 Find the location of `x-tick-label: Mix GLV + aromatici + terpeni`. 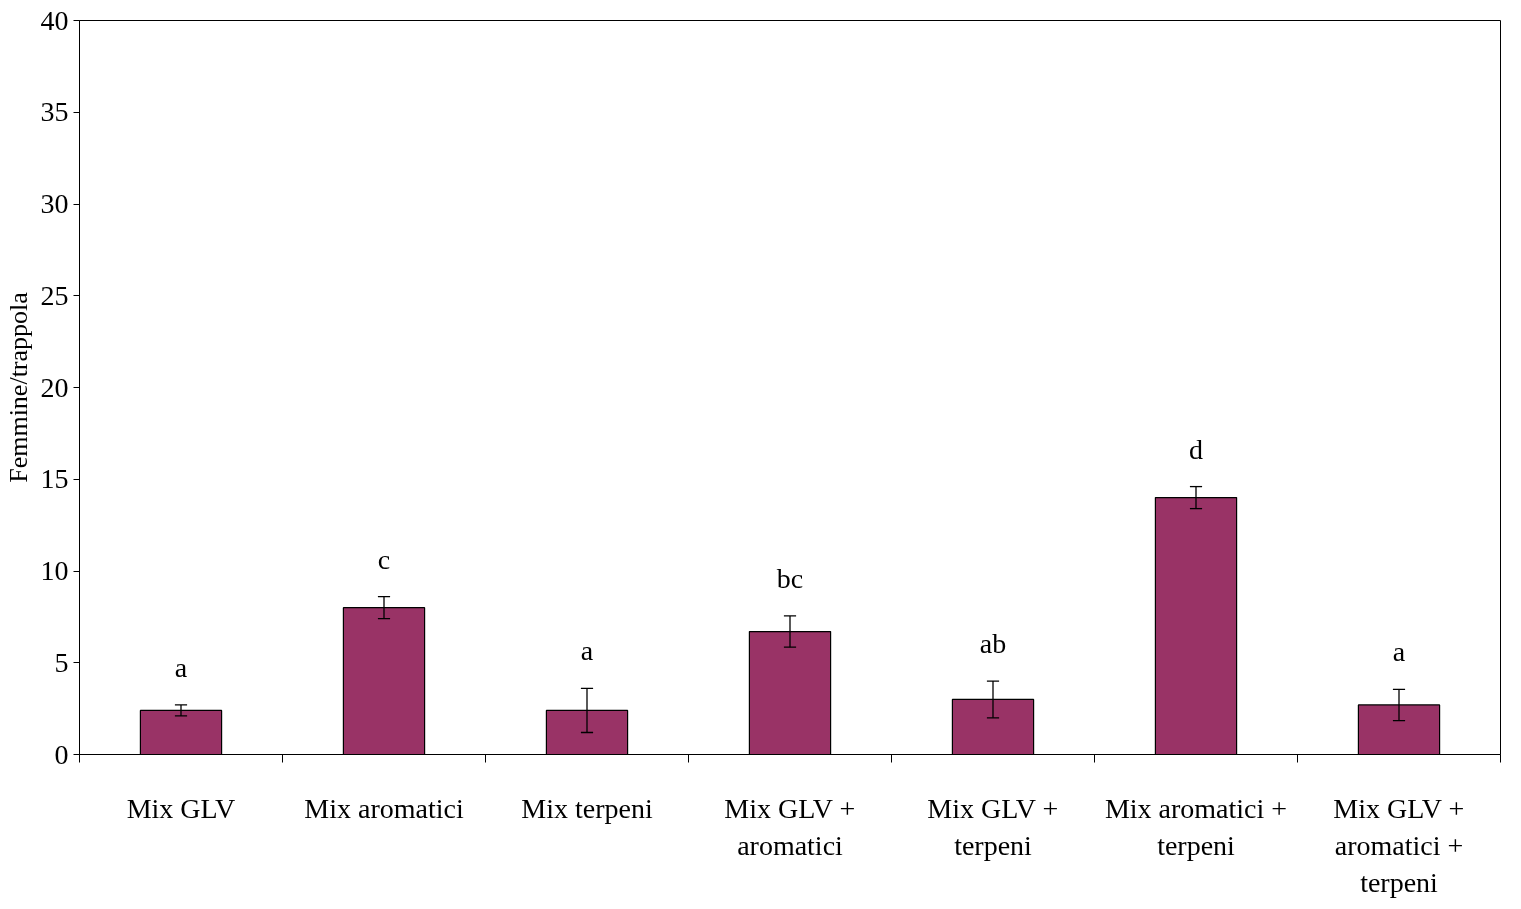

x-tick-label: Mix GLV + aromatici + terpeni is located at coordinates (1399, 845).